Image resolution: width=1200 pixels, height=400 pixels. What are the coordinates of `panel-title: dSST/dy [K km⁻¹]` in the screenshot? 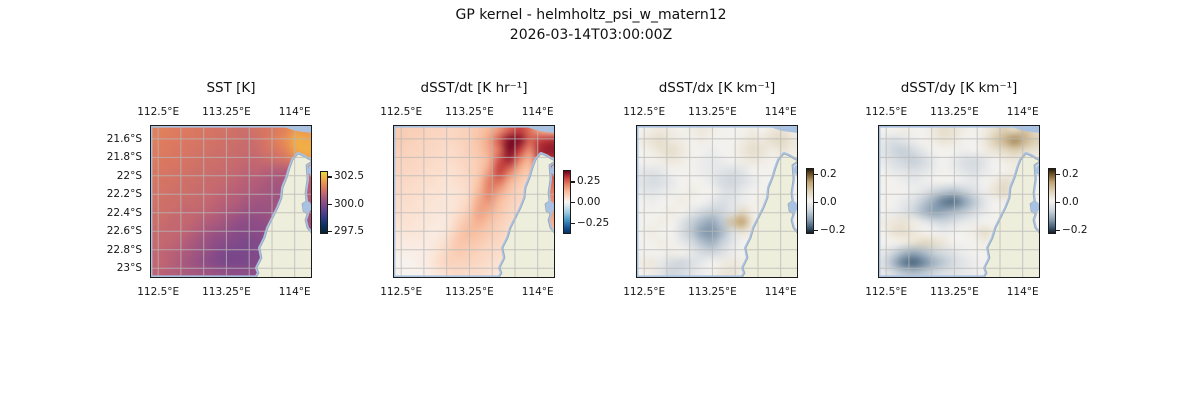 It's located at (959, 88).